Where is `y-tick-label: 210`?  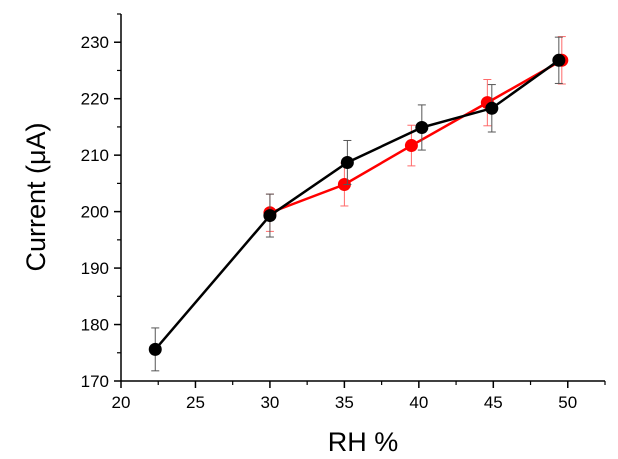 y-tick-label: 210 is located at coordinates (95, 155).